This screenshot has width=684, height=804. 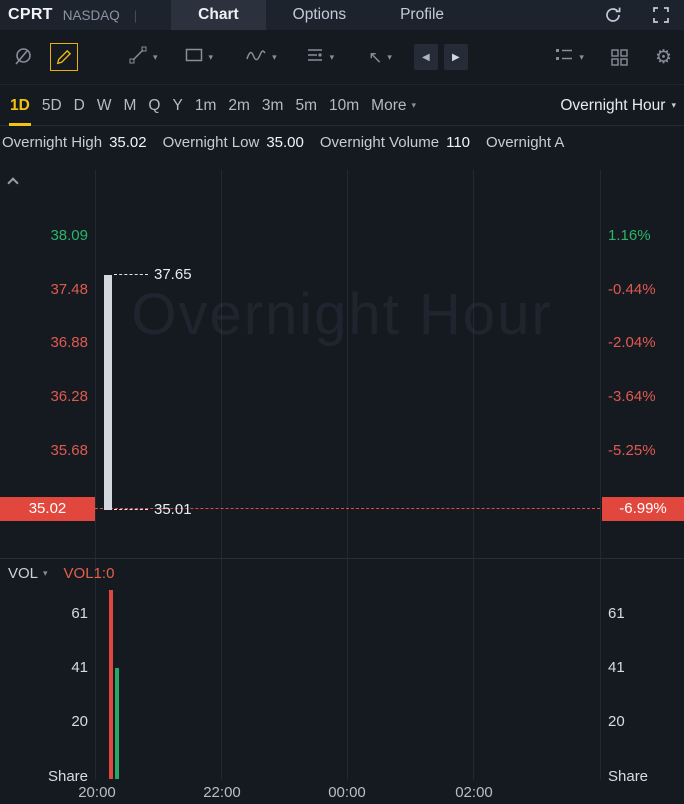 I want to click on arrow-right-icon: ▶, so click(x=456, y=57).